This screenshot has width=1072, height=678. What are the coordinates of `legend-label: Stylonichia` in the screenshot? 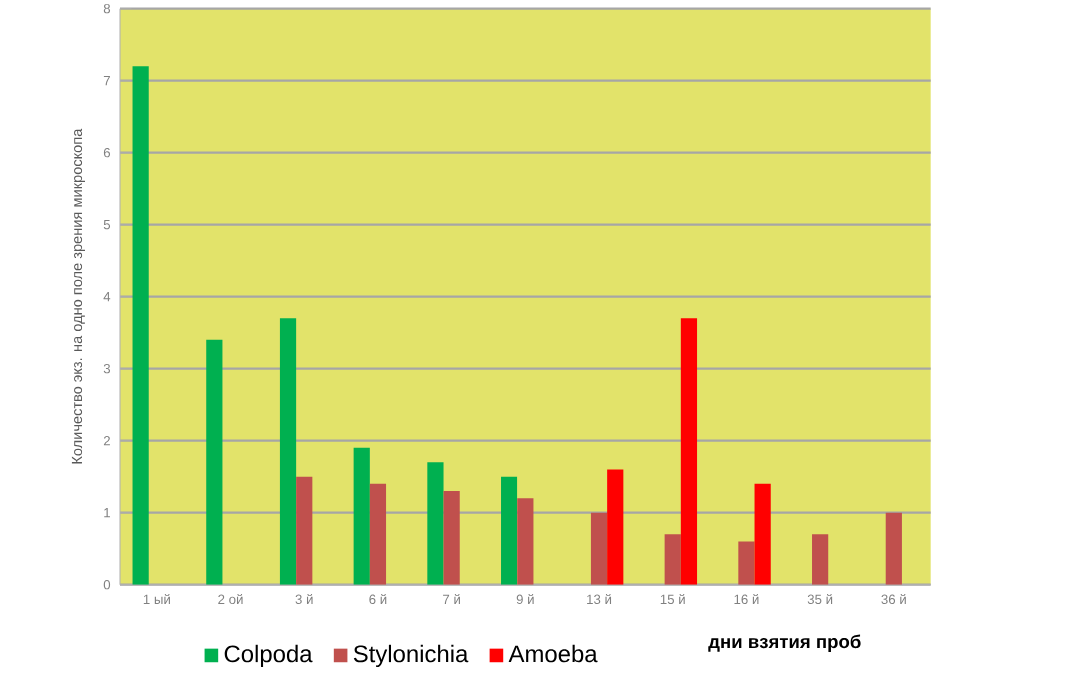 It's located at (411, 656).